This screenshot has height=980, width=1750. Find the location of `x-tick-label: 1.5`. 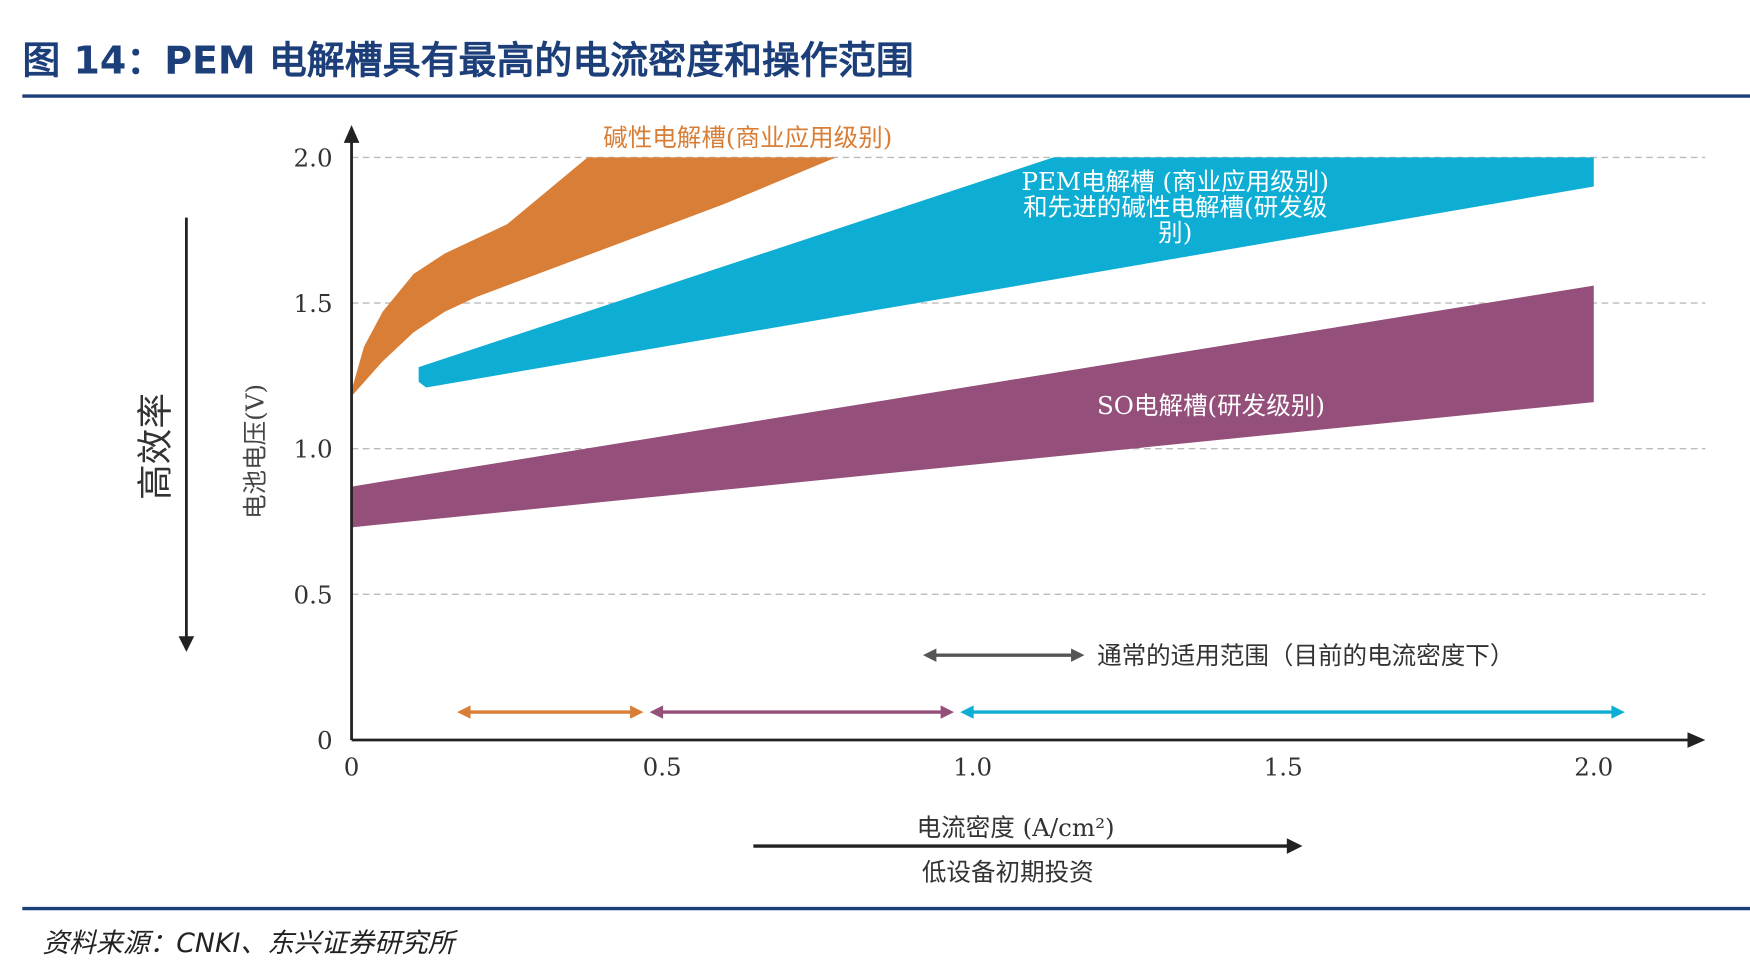

x-tick-label: 1.5 is located at coordinates (1283, 767).